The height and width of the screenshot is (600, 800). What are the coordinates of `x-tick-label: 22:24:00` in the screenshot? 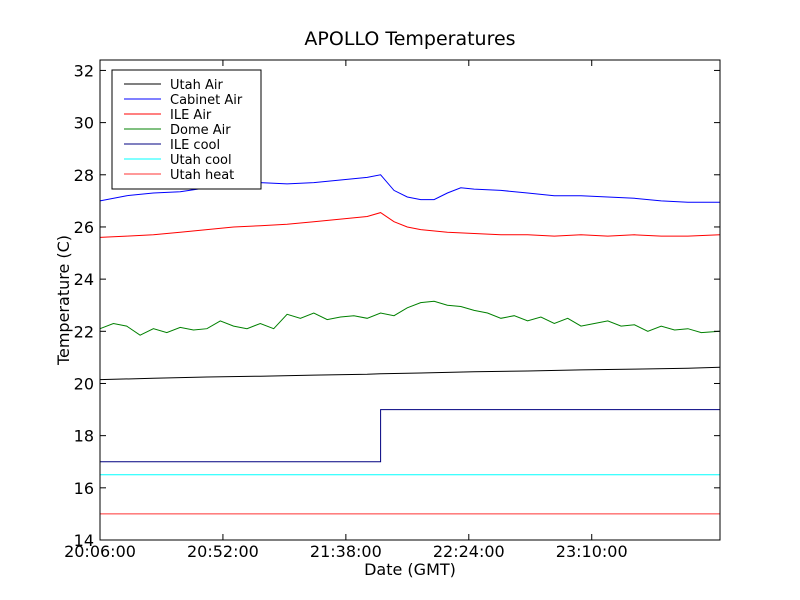 It's located at (469, 551).